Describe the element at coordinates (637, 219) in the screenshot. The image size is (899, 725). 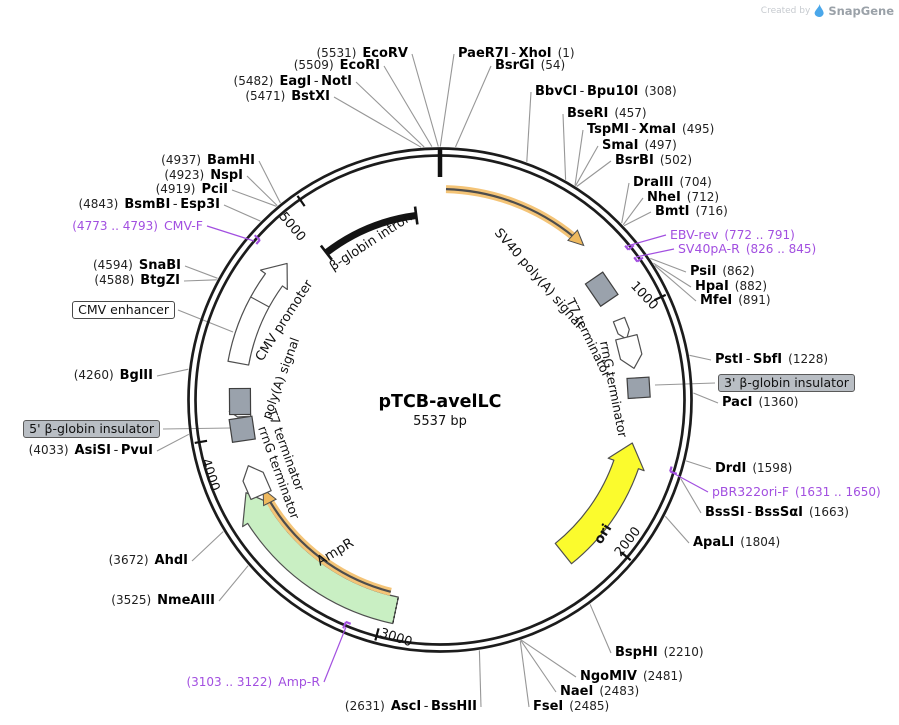
I see `leader-BmtI` at that location.